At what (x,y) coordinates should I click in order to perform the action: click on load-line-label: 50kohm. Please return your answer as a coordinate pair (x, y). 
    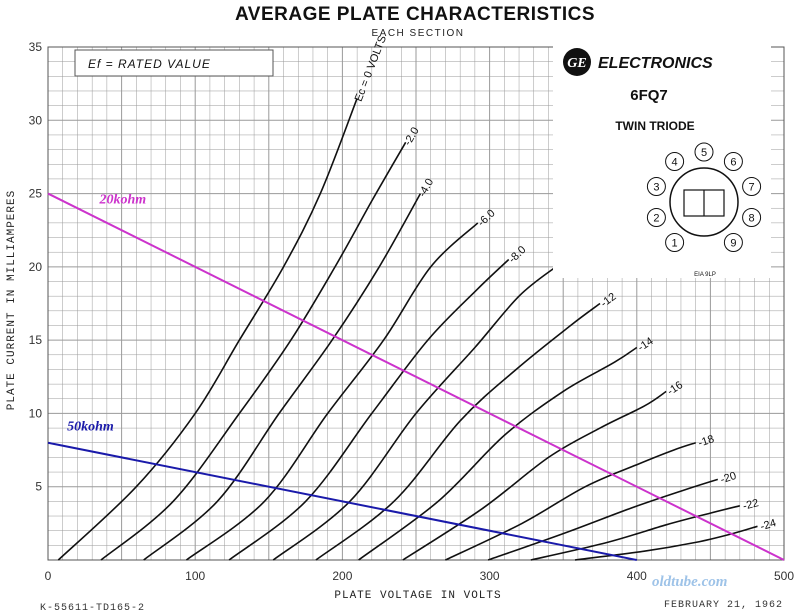
    Looking at the image, I should click on (90, 427).